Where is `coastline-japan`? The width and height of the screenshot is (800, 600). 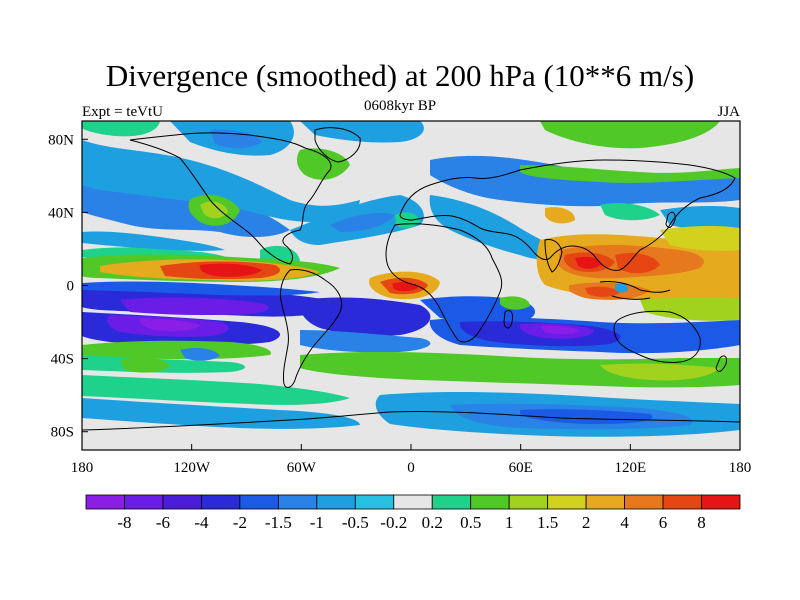 coastline-japan is located at coordinates (670, 219).